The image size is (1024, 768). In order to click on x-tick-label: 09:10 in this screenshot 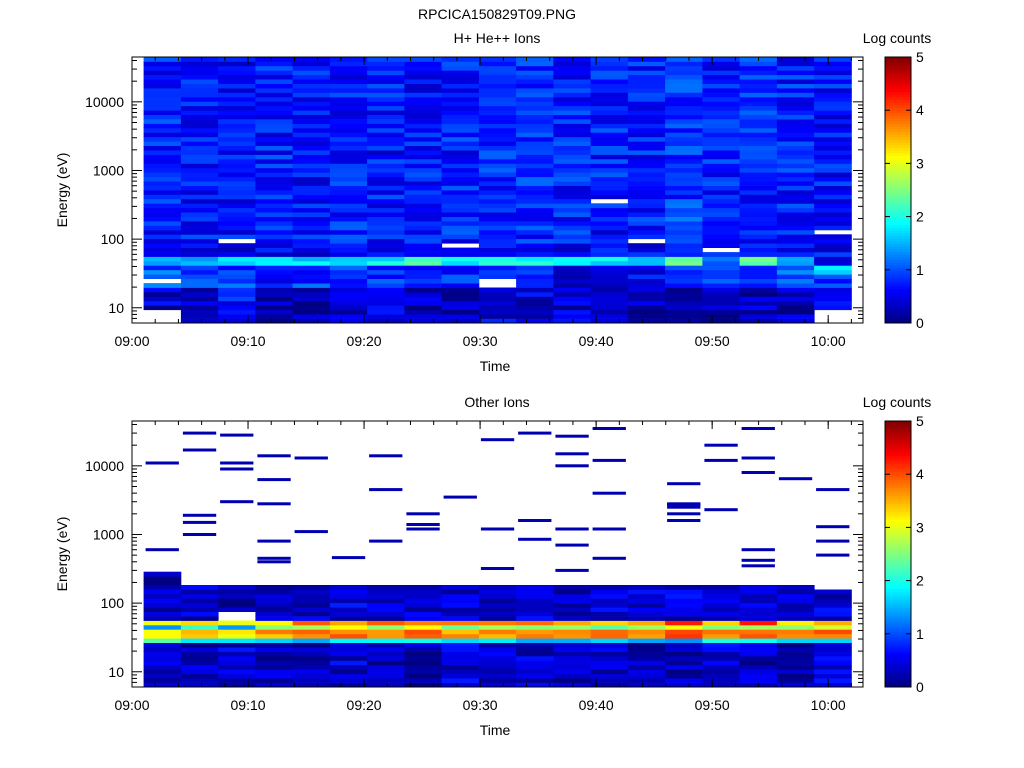, I will do `click(248, 341)`.